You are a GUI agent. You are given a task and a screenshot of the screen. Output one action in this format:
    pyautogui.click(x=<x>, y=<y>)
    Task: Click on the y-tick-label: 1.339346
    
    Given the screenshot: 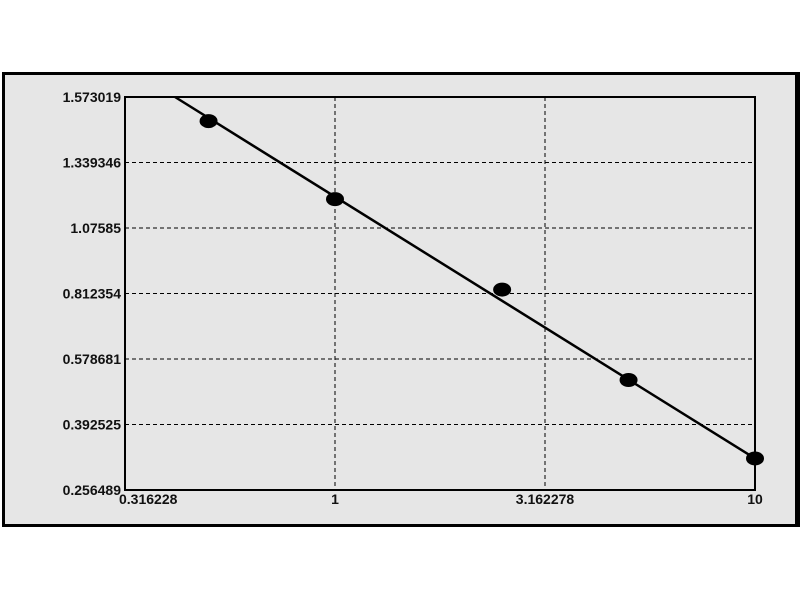 What is the action you would take?
    pyautogui.click(x=92, y=163)
    